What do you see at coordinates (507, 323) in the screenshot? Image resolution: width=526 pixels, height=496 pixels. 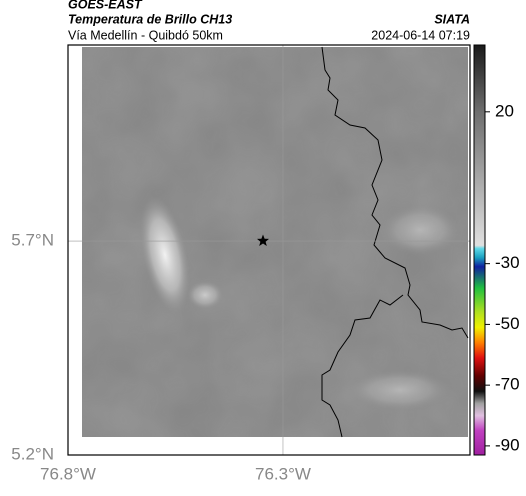 I see `colorbar-tick-label: -50` at bounding box center [507, 323].